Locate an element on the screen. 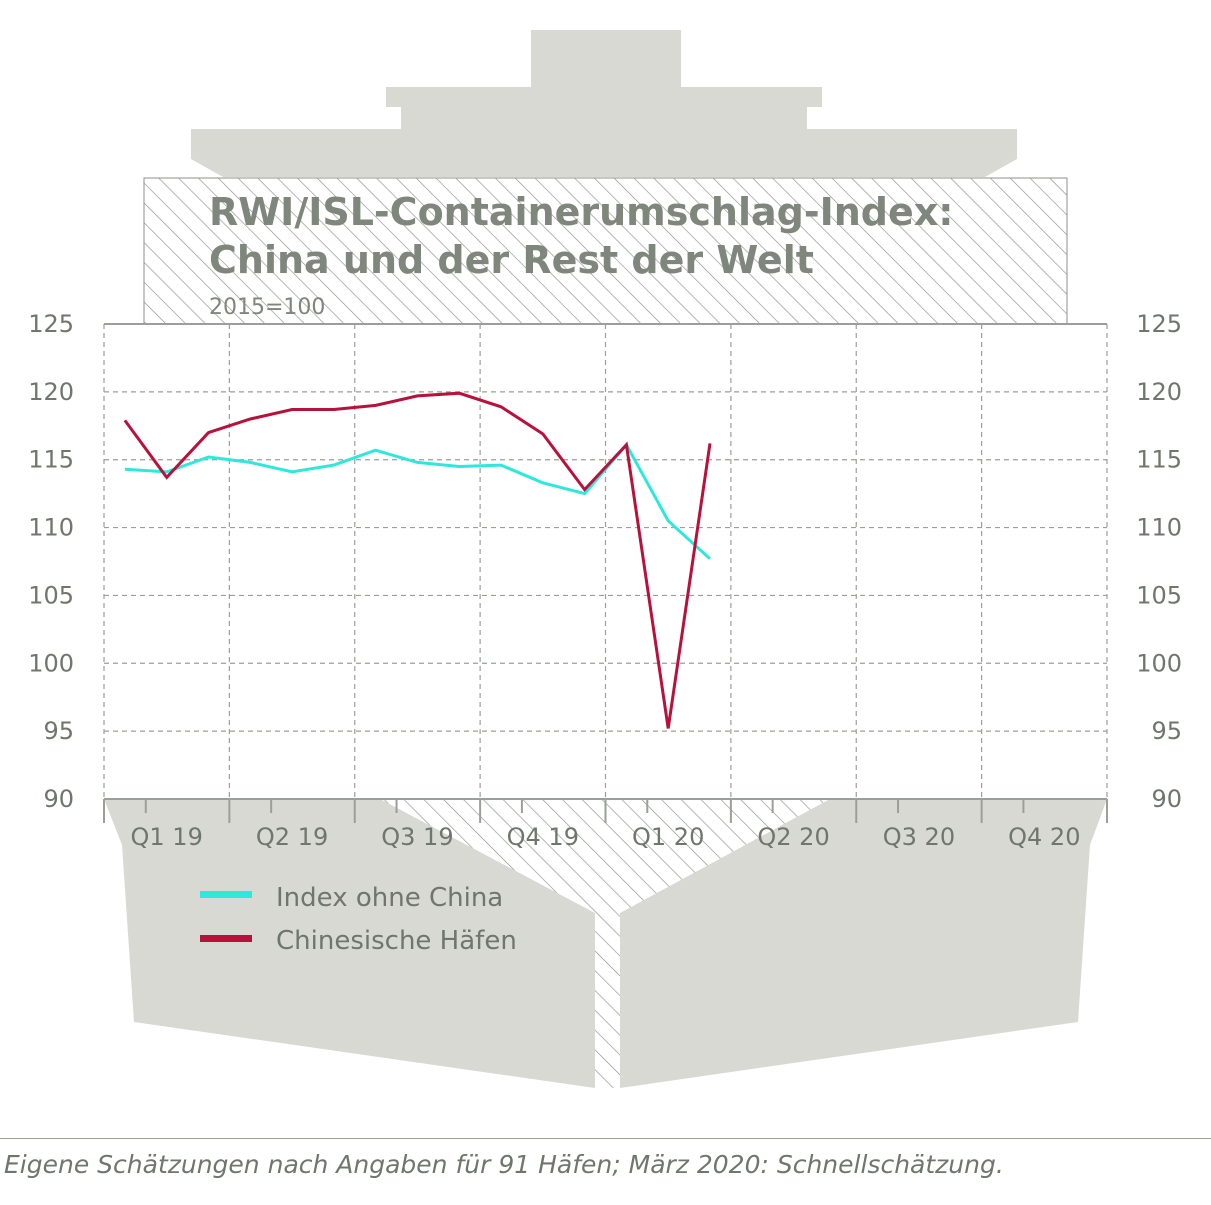  legend: Index ohne China Chinesische Häfen is located at coordinates (358, 919).